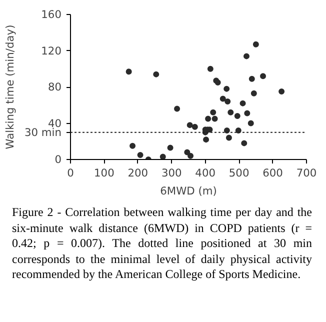  I want to click on y-tick-label: 80, so click(55, 87).